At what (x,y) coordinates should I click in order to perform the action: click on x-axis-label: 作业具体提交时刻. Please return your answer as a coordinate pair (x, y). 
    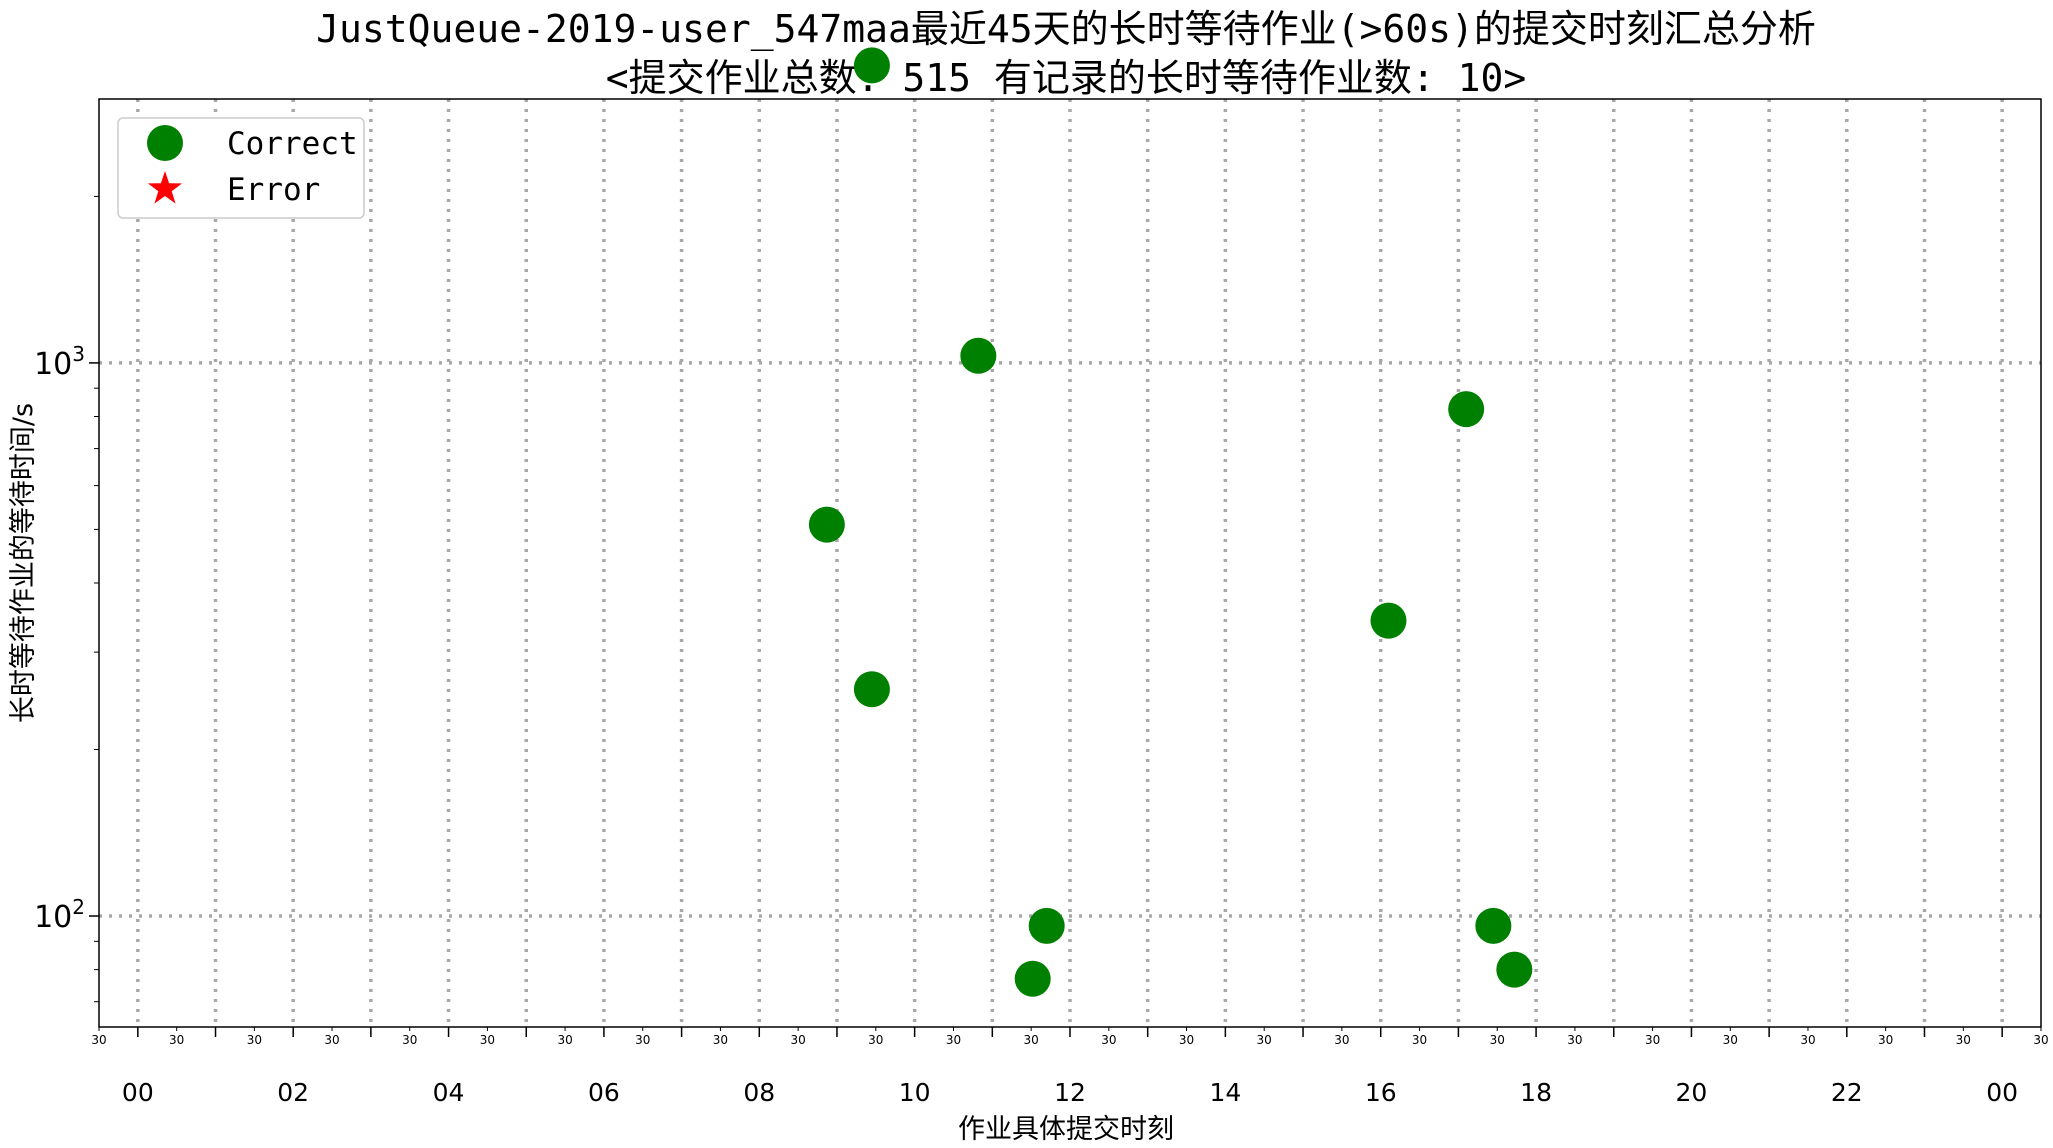
    Looking at the image, I should click on (1066, 1129).